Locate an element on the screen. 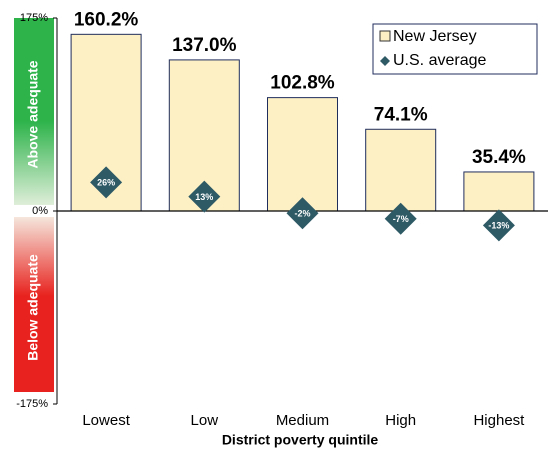 Image resolution: width=548 pixels, height=449 pixels. band-above is located at coordinates (34, 111).